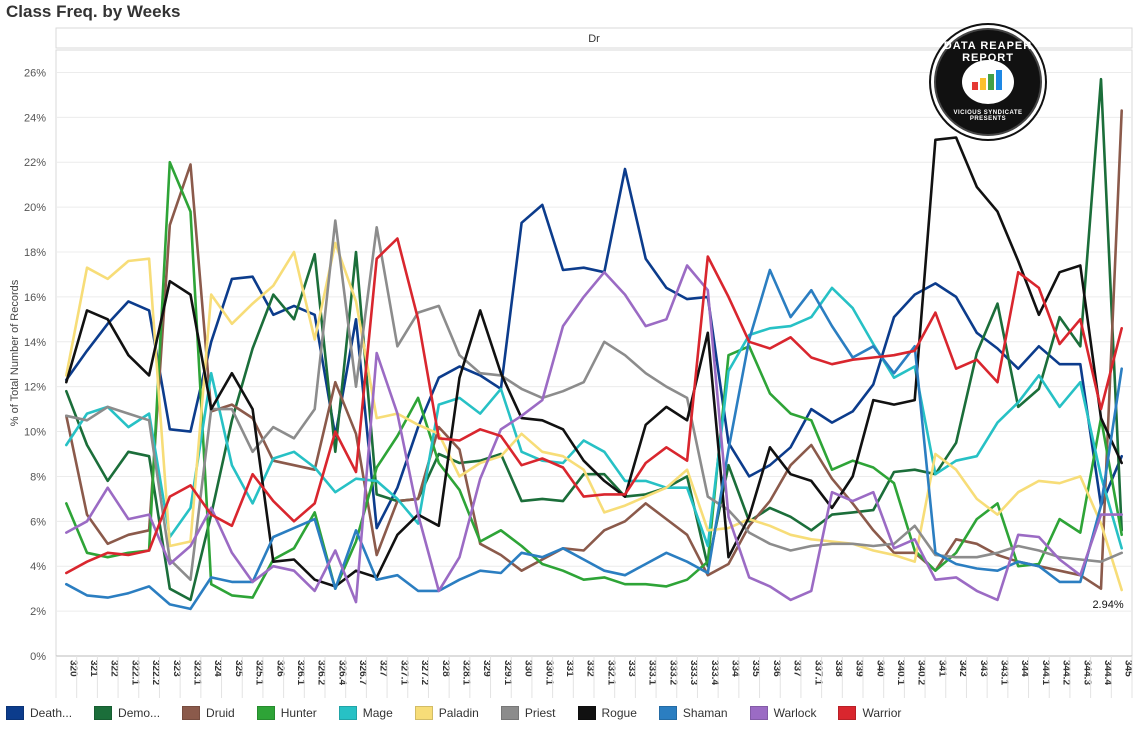 The height and width of the screenshot is (729, 1140). I want to click on y-tick-label: 26%, so click(35, 73).